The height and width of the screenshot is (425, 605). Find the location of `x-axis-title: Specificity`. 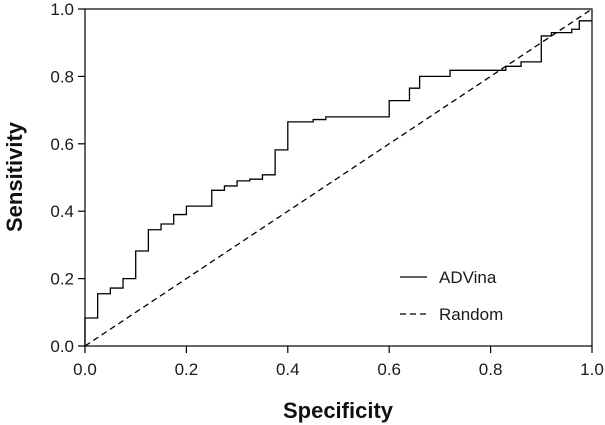

x-axis-title: Specificity is located at coordinates (338, 410).